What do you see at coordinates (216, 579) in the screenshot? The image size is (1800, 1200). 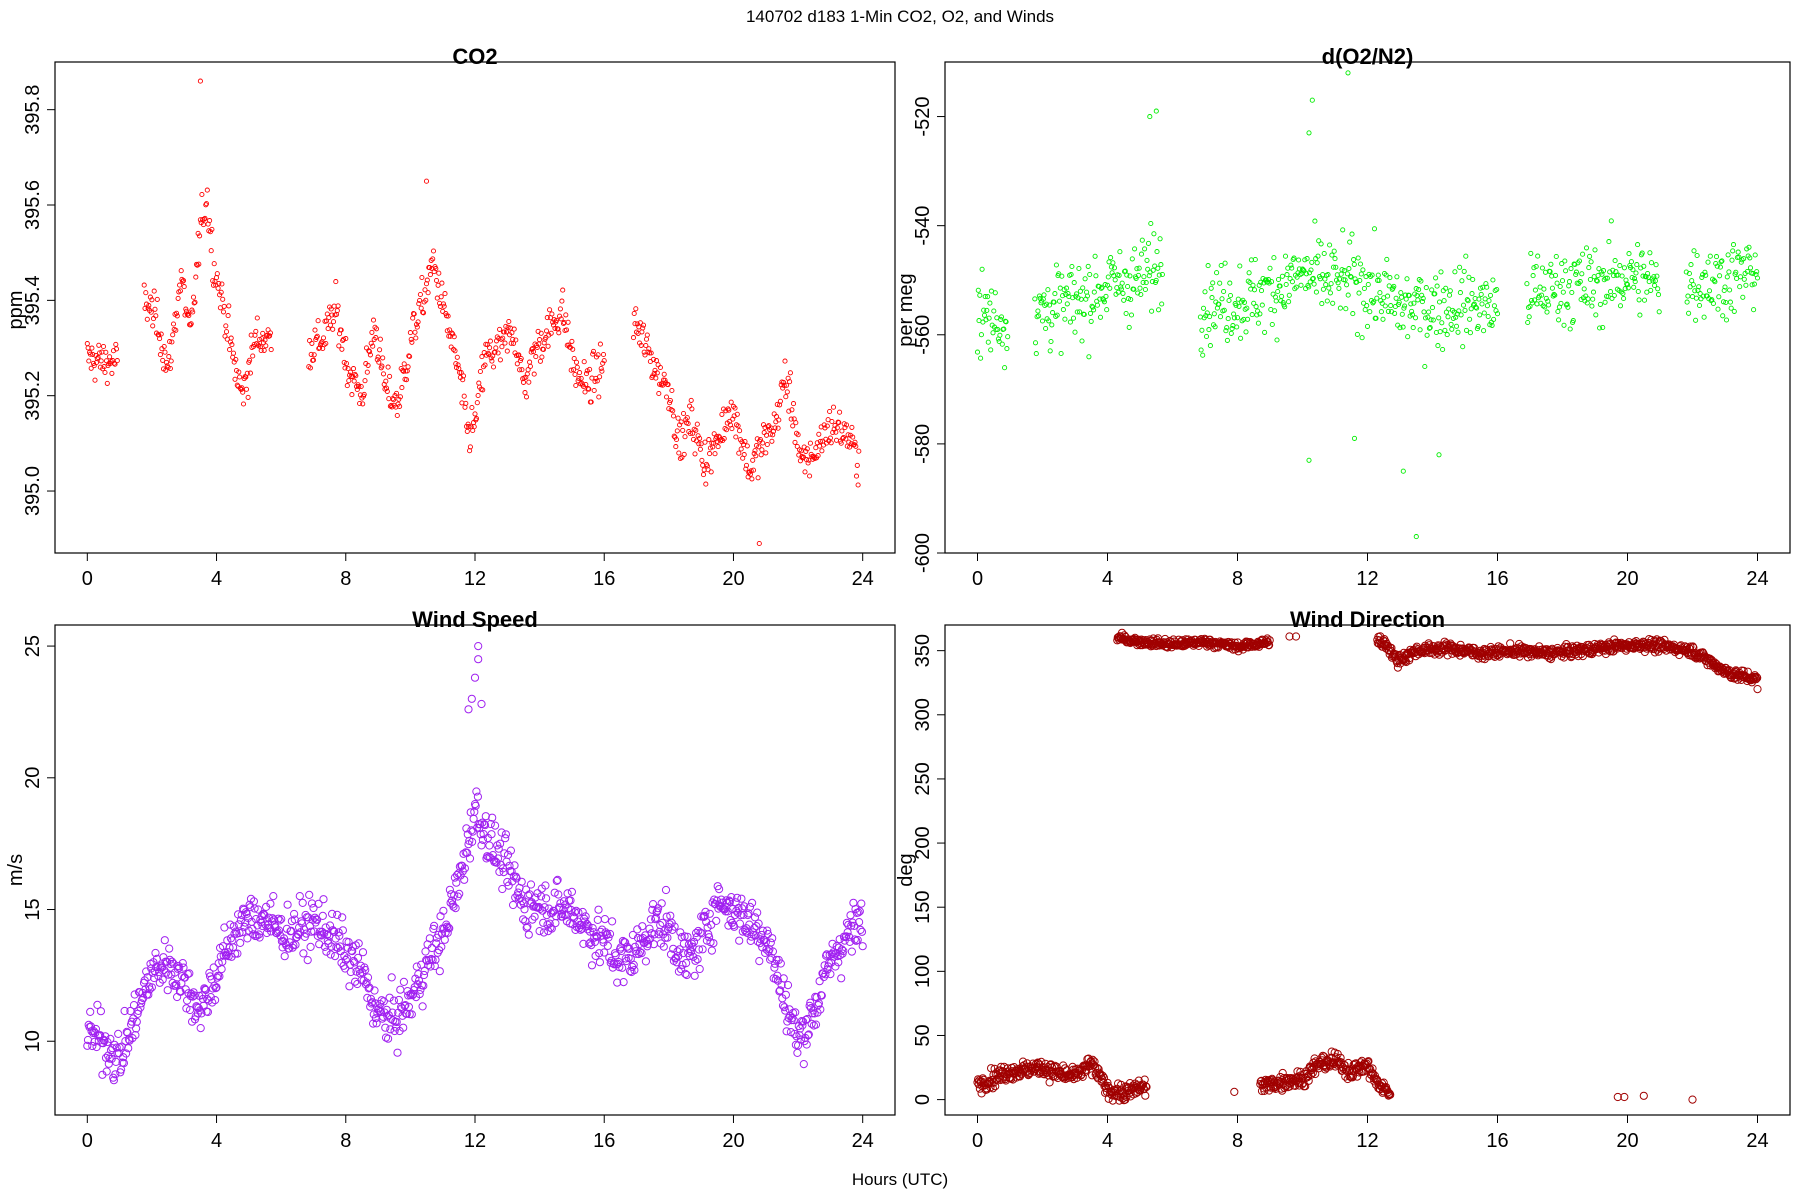 I see `co2-x-tick-label: 4` at bounding box center [216, 579].